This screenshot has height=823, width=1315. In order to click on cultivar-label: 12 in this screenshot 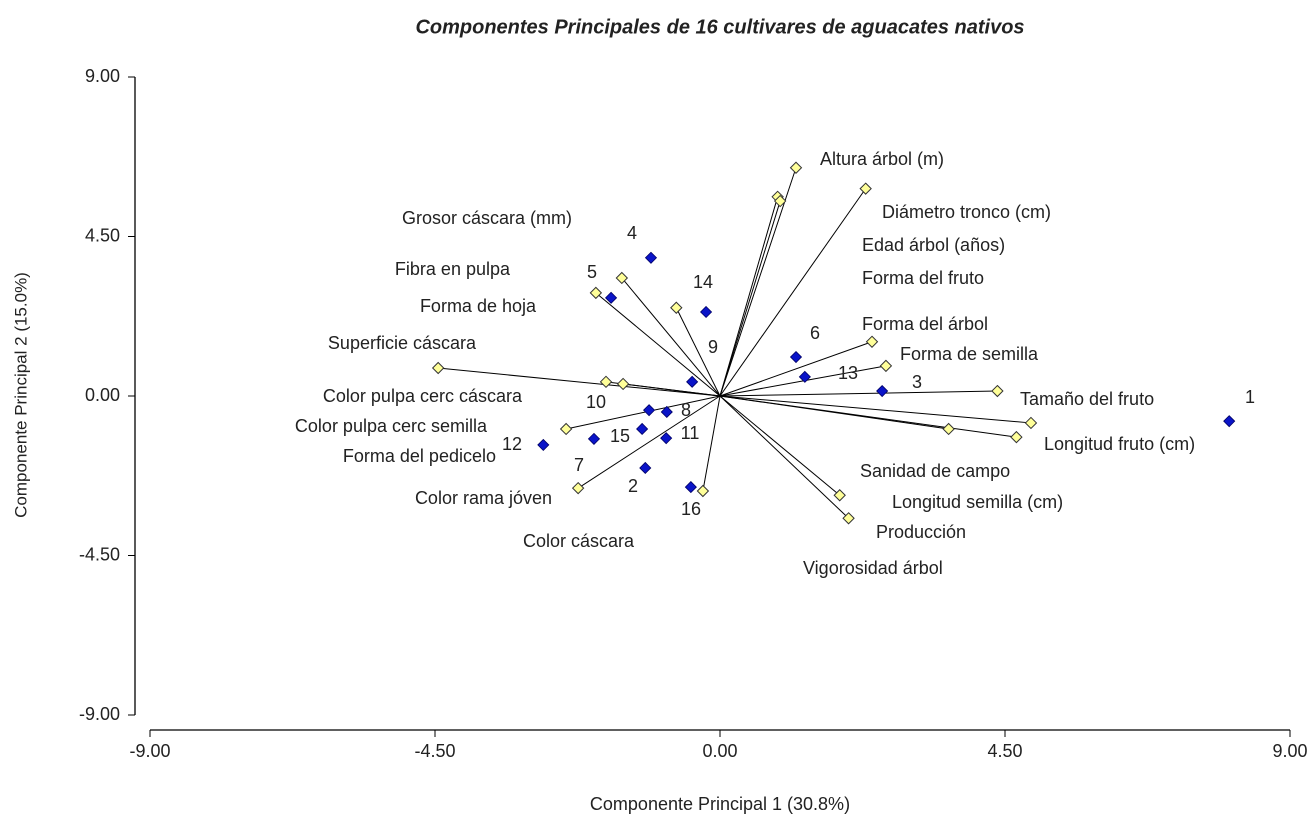, I will do `click(512, 444)`.